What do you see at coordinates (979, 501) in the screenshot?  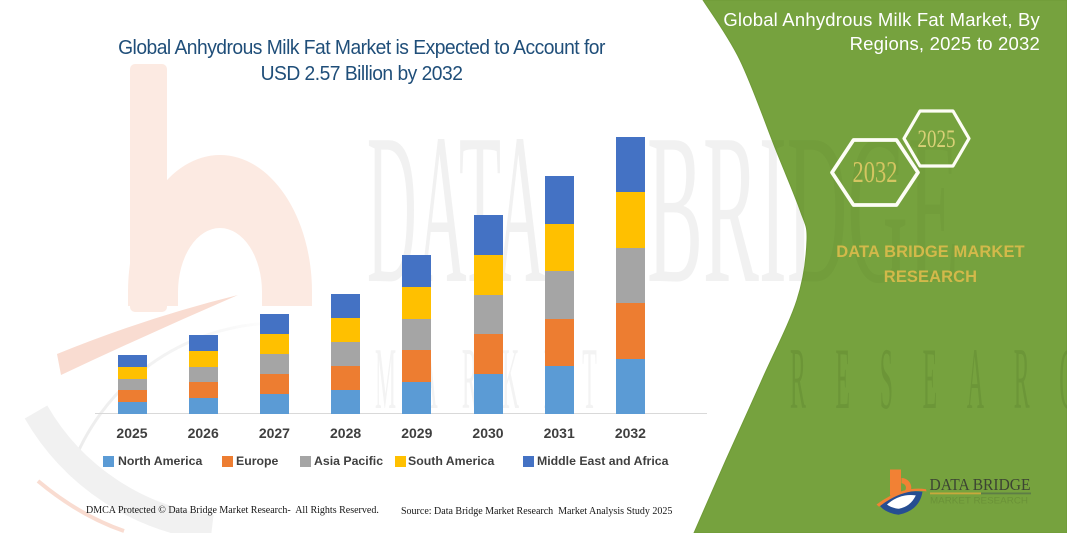 I see `svg-text: MARKET RESEARCH` at bounding box center [979, 501].